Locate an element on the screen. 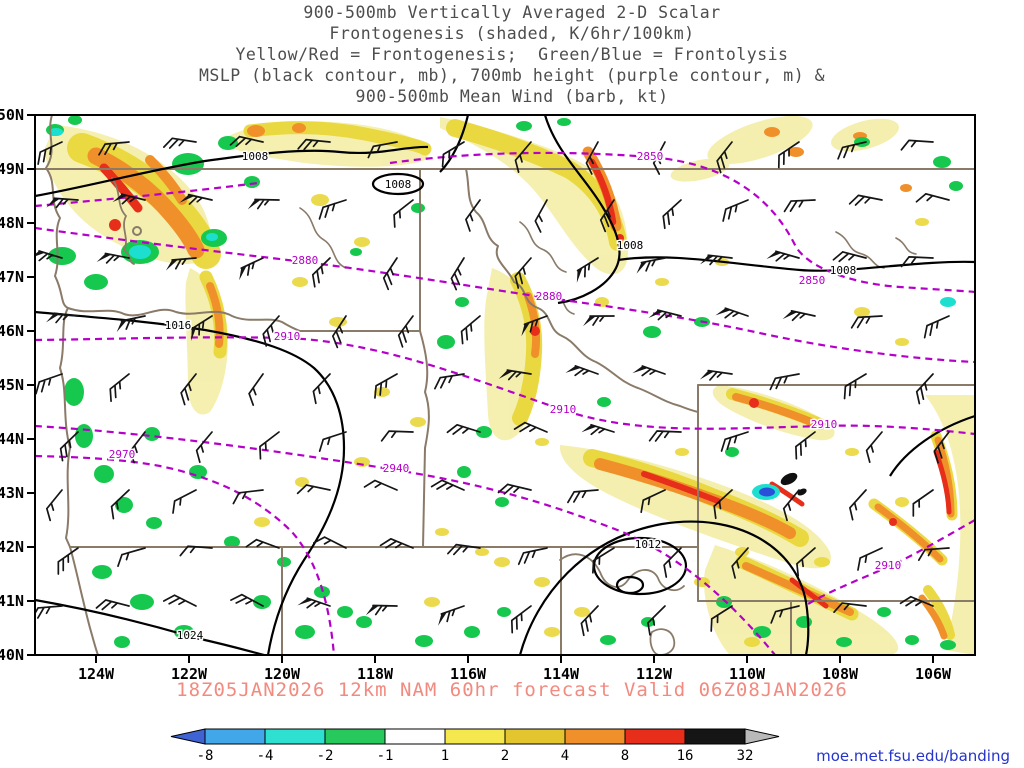  svg-text: 42N is located at coordinates (12, 547).